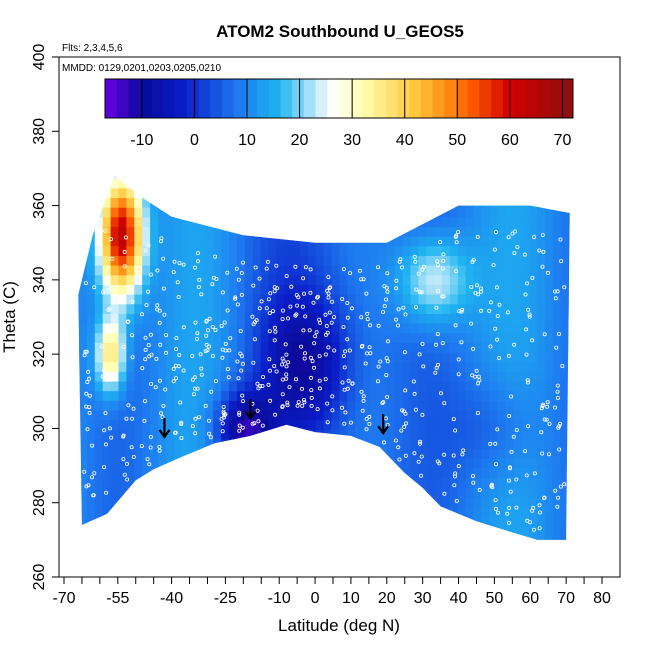 The image size is (650, 650). Describe the element at coordinates (563, 140) in the screenshot. I see `colorbar-tick-label: 70` at that location.